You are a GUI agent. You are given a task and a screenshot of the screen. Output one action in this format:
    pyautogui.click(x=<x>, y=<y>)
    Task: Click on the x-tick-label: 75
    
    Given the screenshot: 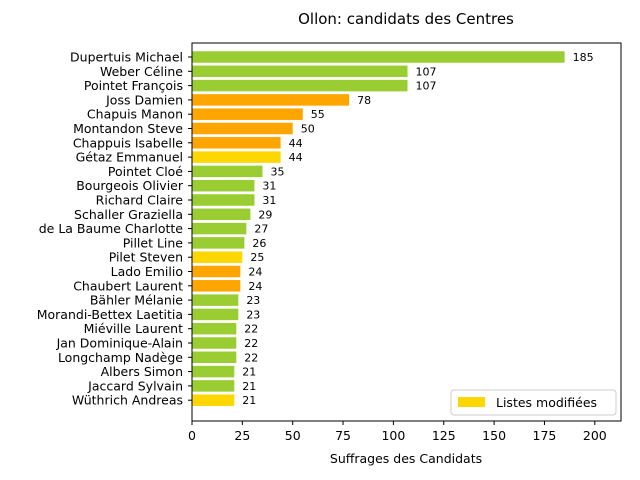 What is the action you would take?
    pyautogui.click(x=343, y=435)
    